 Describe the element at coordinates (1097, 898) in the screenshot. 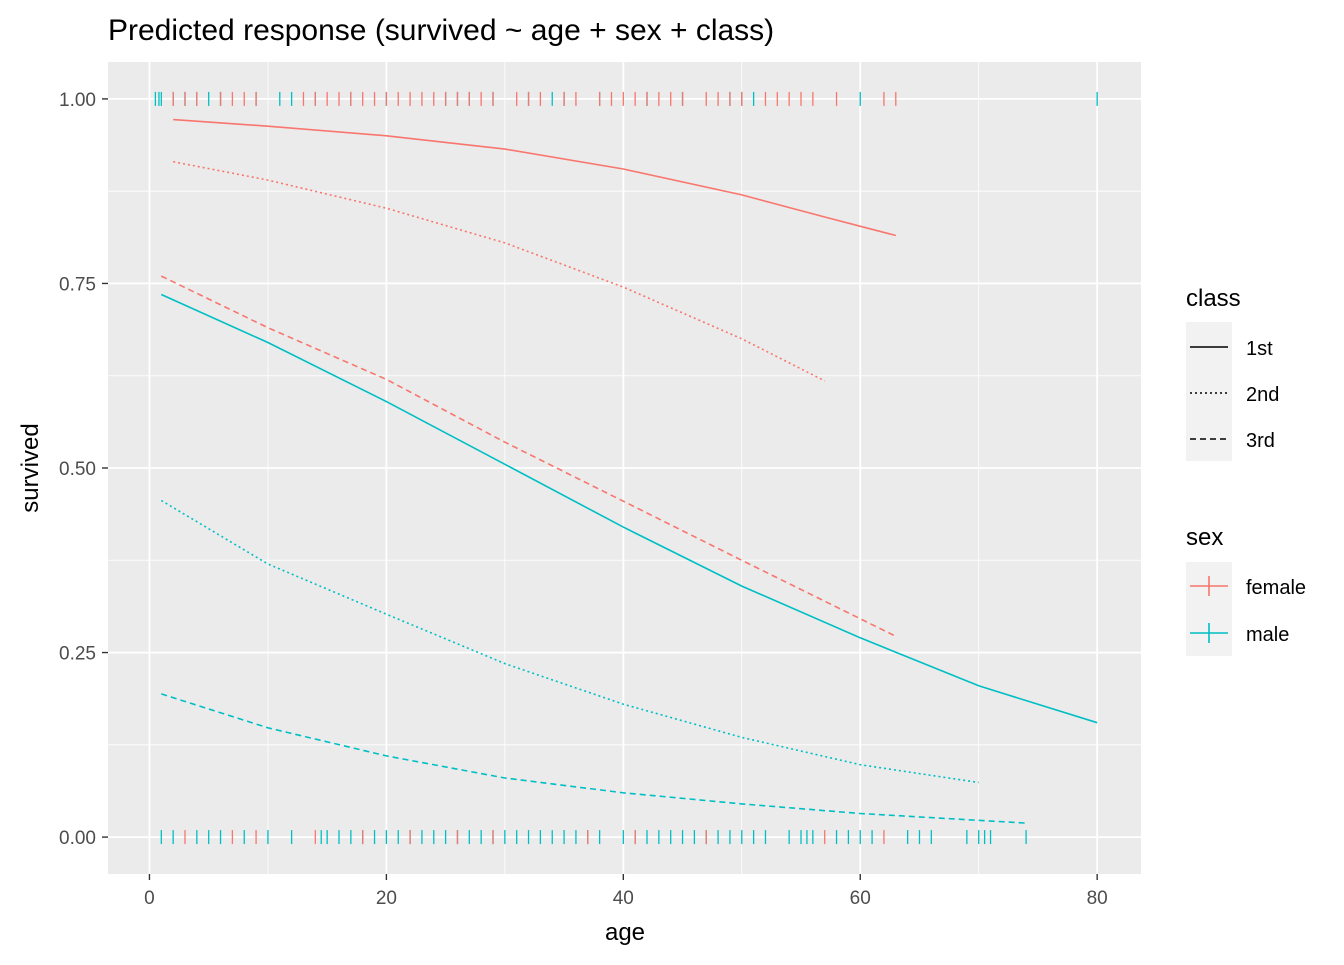

I see `x-tick-label: 80` at that location.